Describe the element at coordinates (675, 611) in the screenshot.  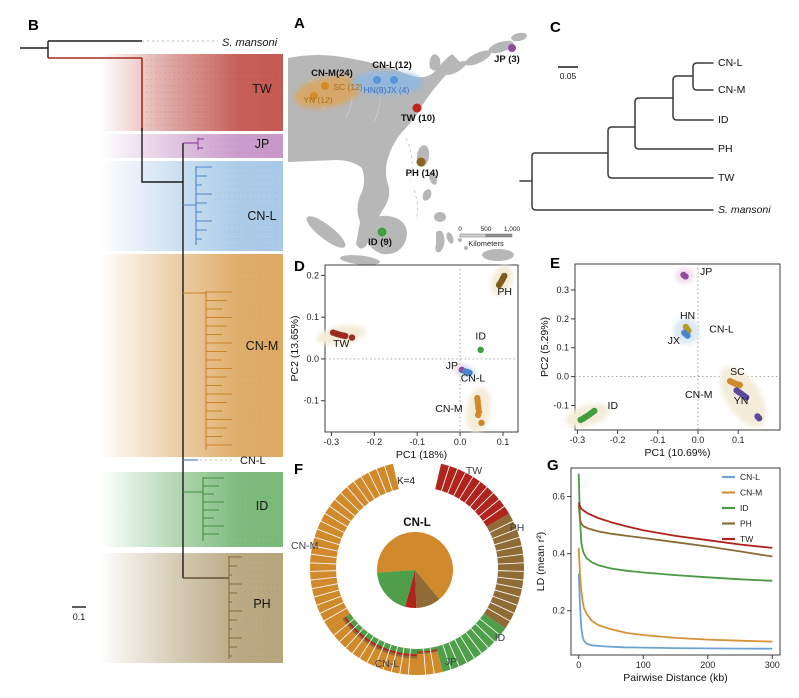
I see `series-CN-L` at that location.